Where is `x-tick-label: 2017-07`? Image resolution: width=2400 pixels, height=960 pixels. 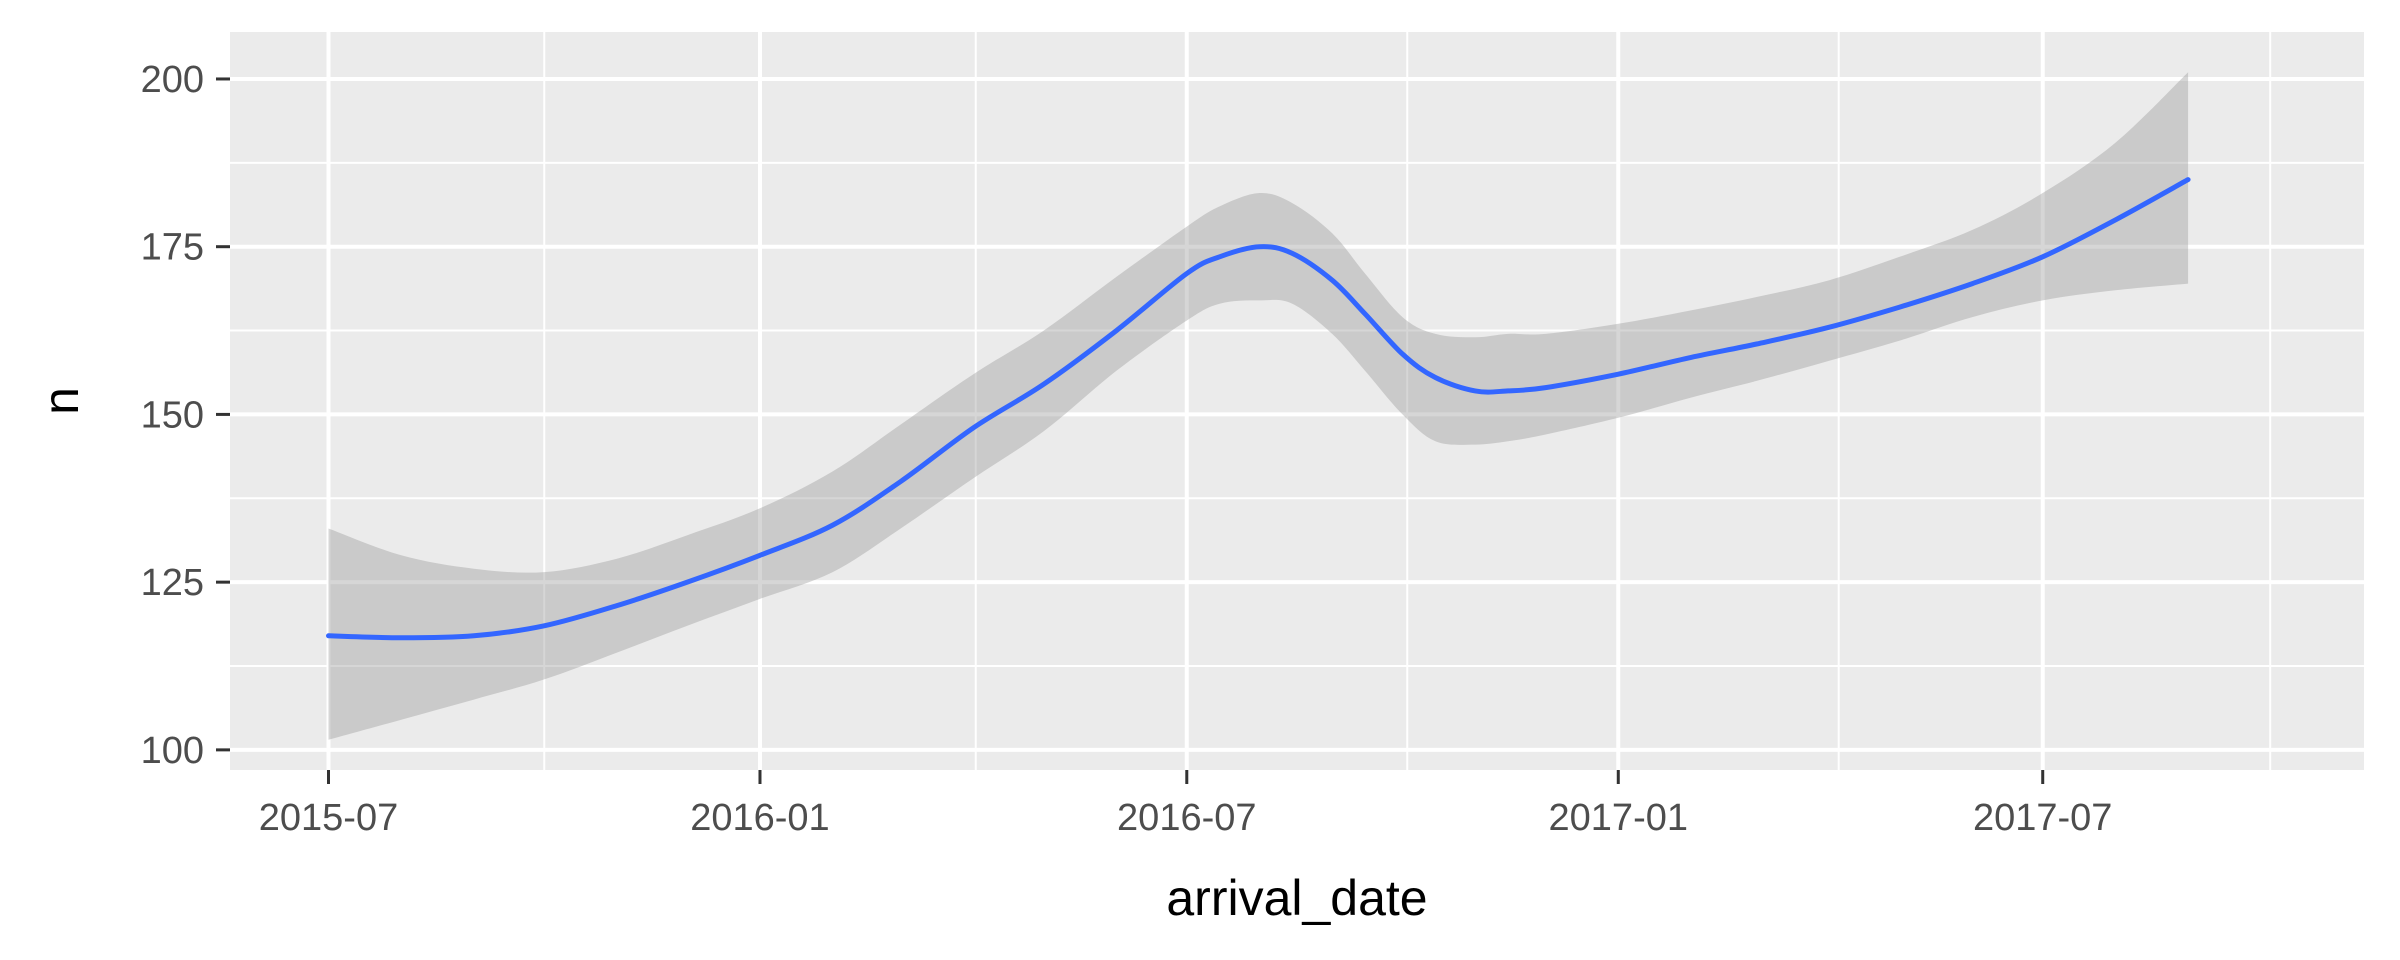 x-tick-label: 2017-07 is located at coordinates (2042, 818).